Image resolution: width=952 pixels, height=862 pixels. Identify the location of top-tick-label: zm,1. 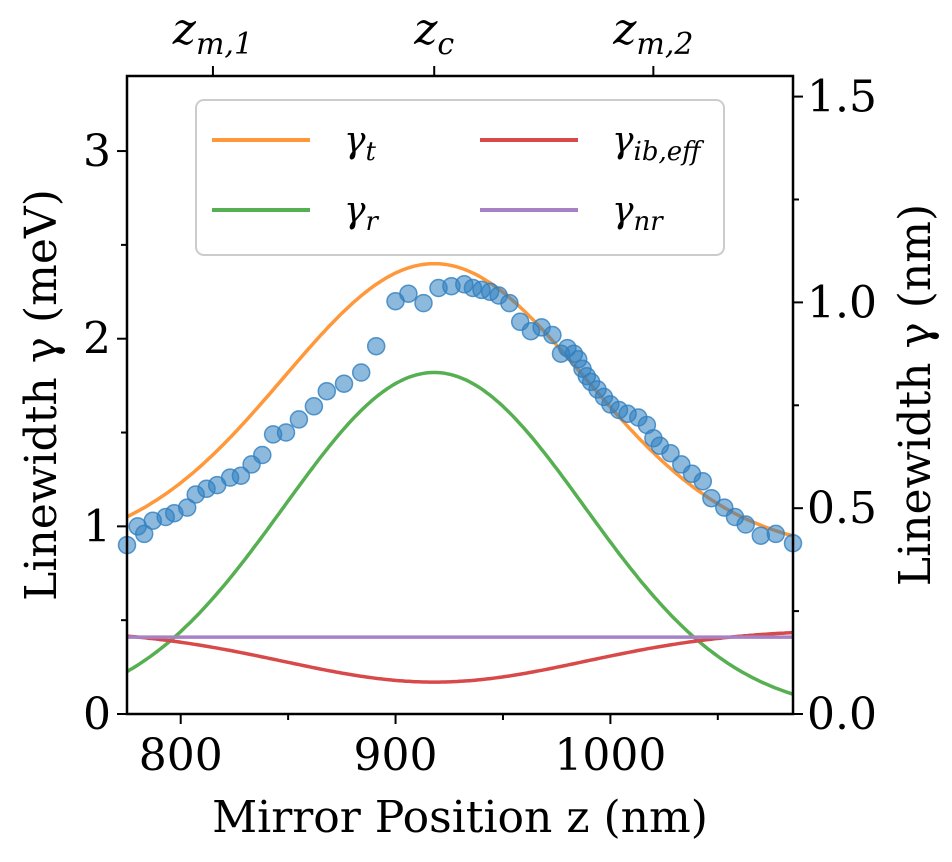
(212, 33).